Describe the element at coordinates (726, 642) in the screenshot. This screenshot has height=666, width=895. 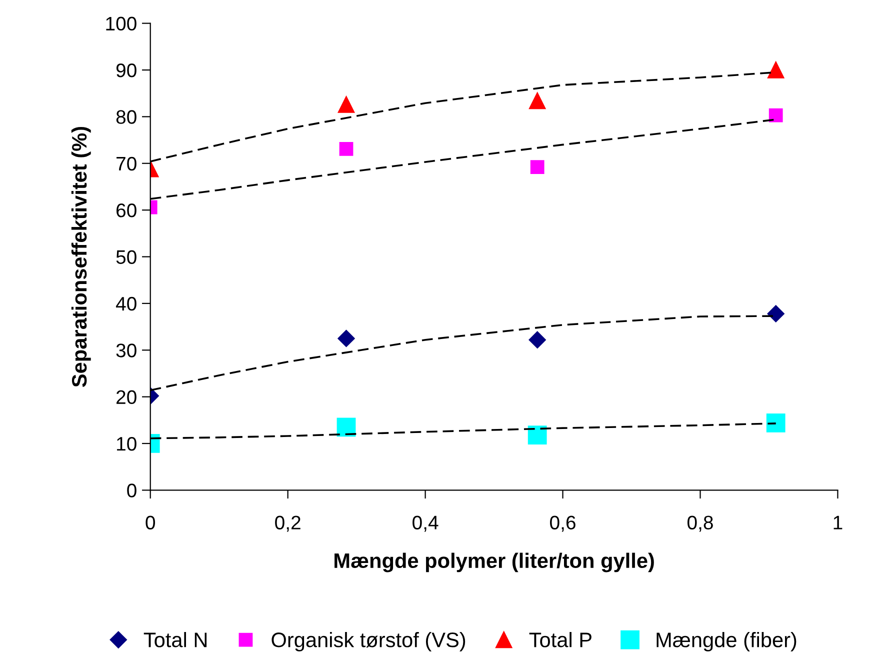
I see `legend-label: Mængde (fiber)` at that location.